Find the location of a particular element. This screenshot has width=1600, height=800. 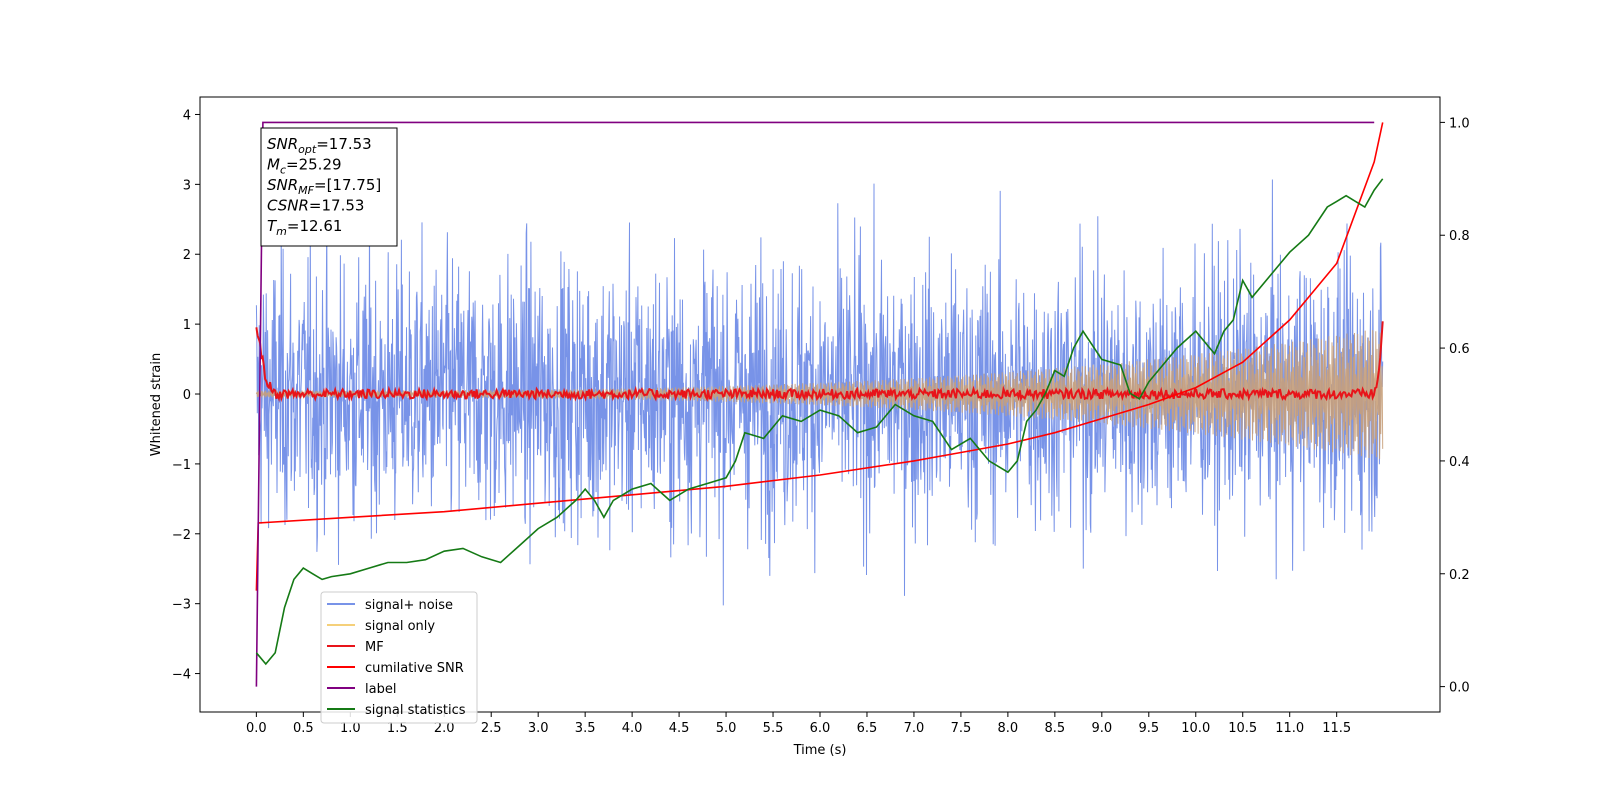

x-tick-label: 0.0 is located at coordinates (256, 728).